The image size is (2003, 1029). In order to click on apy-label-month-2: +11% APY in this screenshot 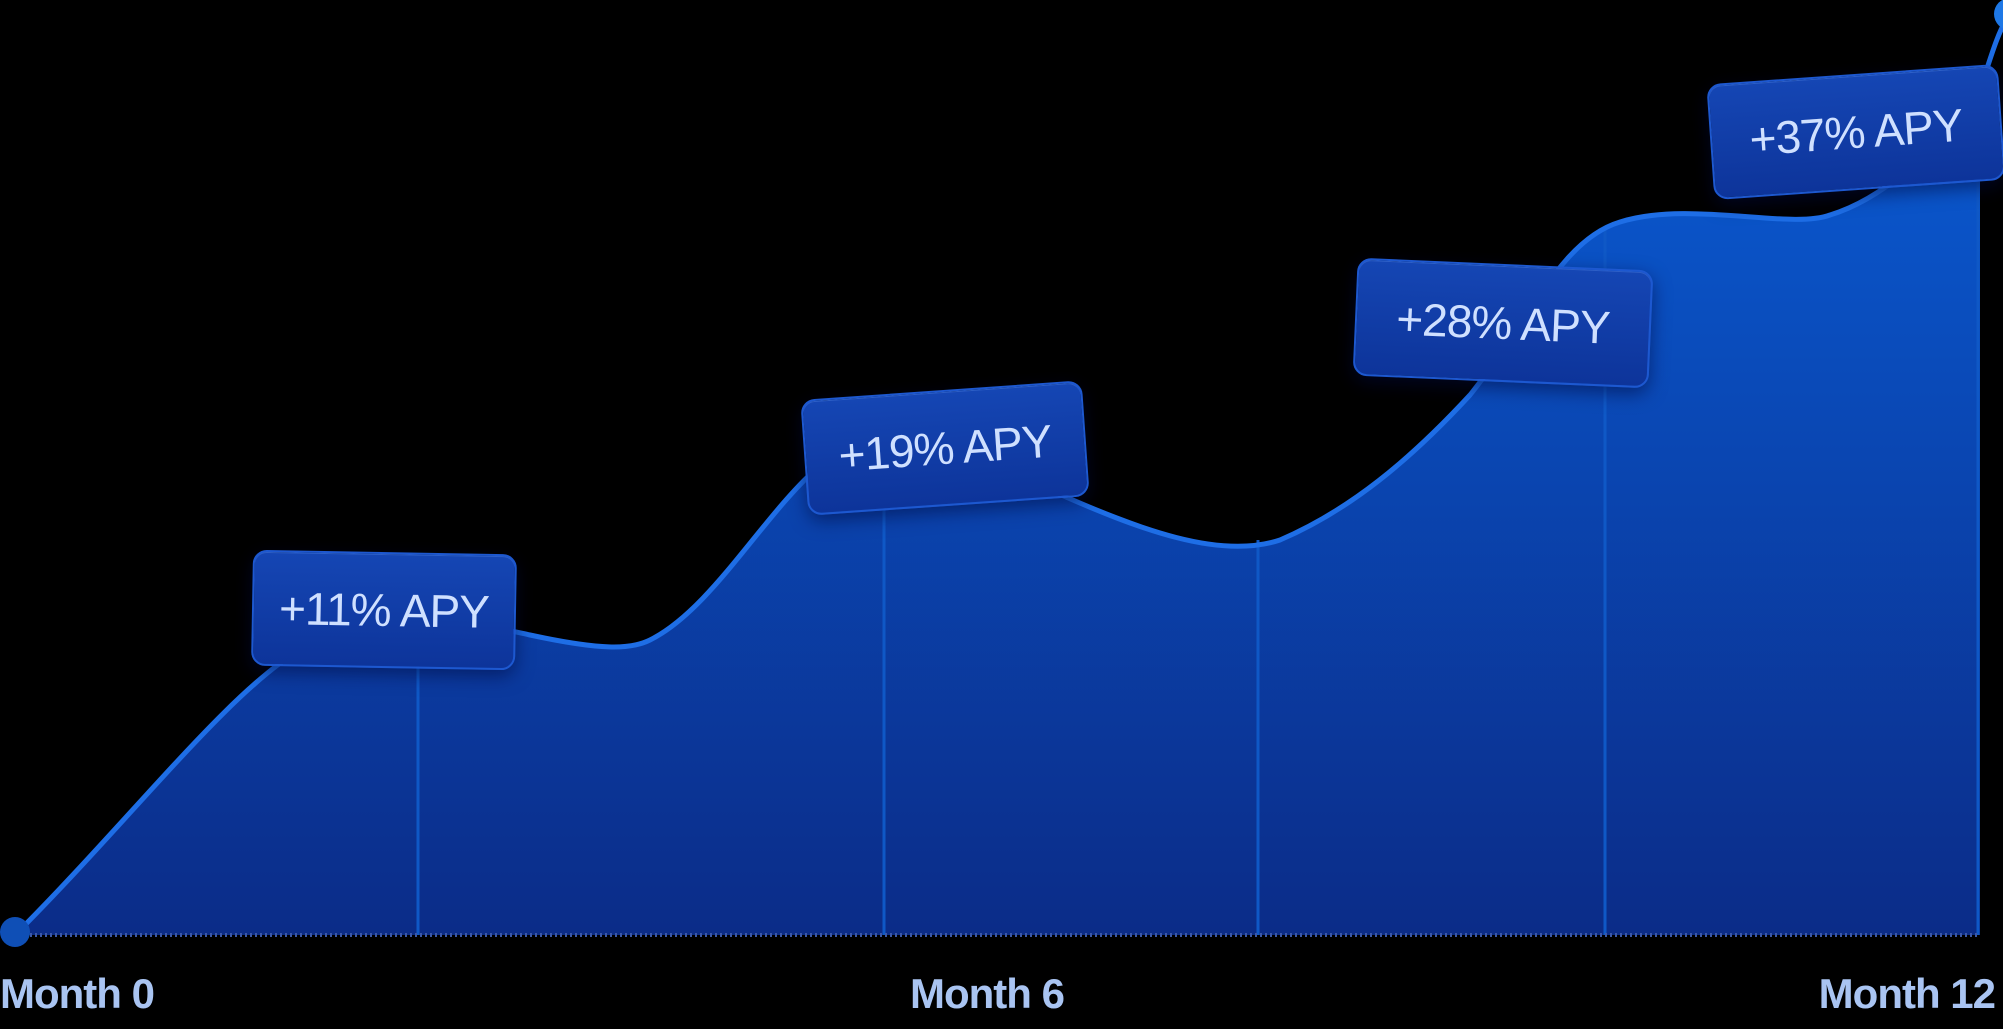, I will do `click(384, 610)`.